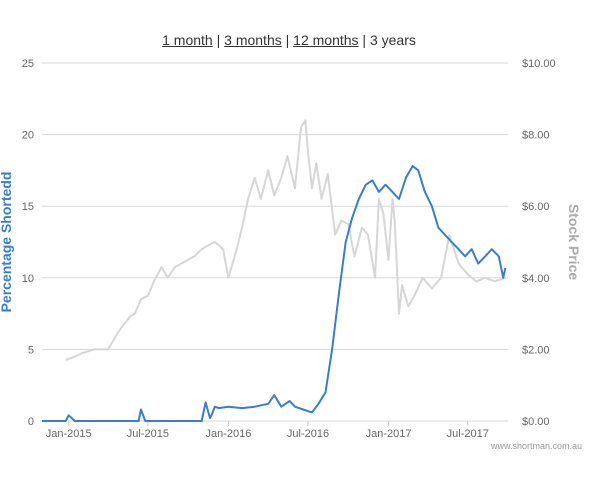  What do you see at coordinates (31, 422) in the screenshot?
I see `left-tick-label: 0` at bounding box center [31, 422].